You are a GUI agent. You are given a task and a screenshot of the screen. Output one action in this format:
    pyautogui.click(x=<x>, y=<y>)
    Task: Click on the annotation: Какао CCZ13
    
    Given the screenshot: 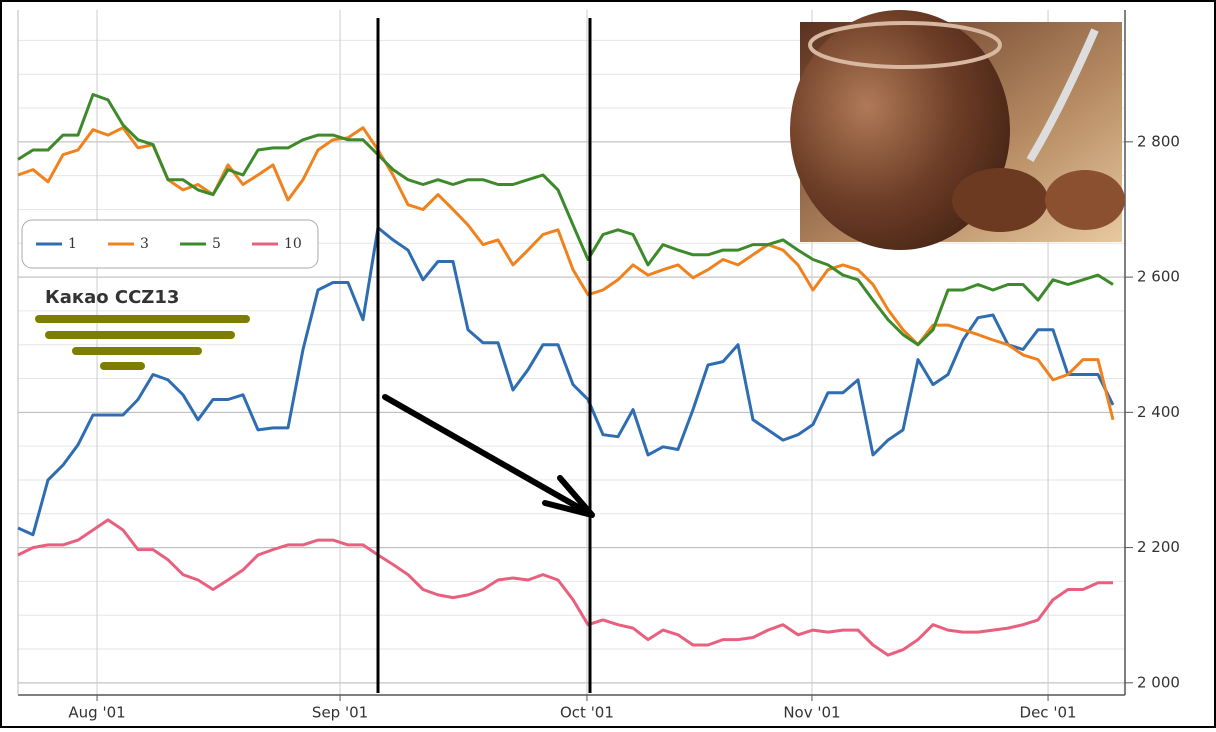 What is the action you would take?
    pyautogui.click(x=112, y=297)
    